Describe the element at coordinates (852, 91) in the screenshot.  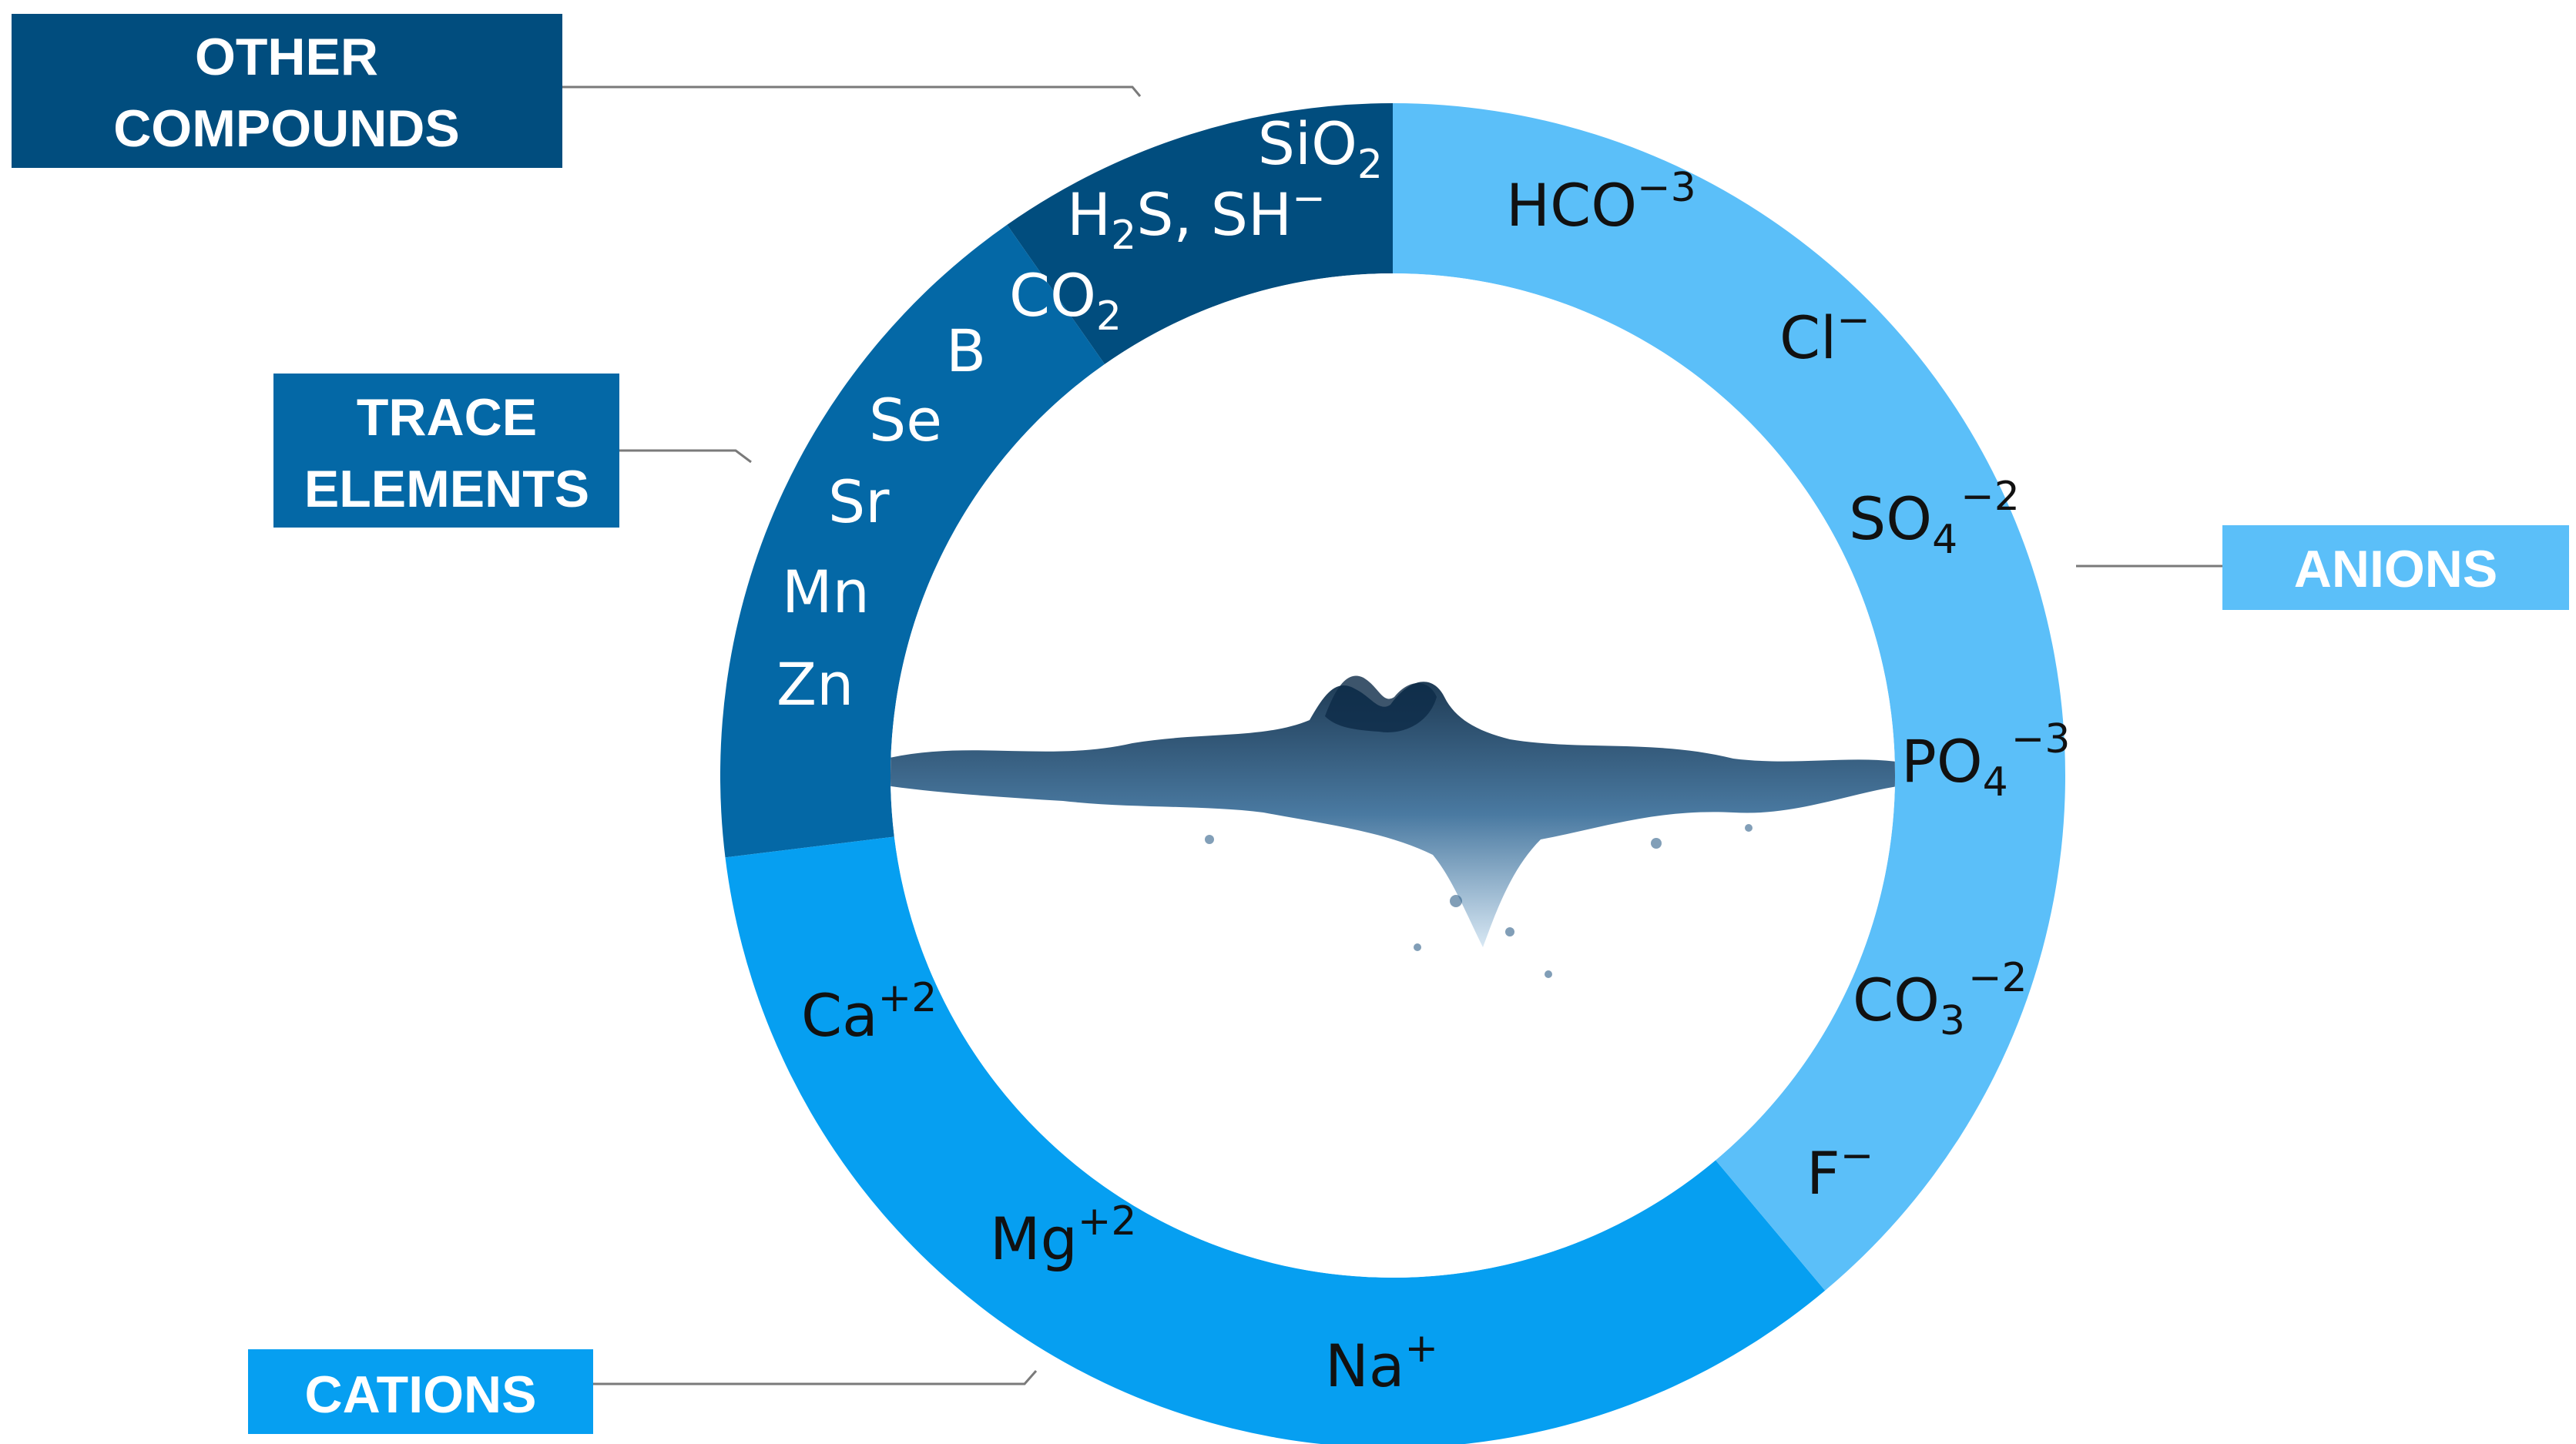
I see `leader-other-compounds` at that location.